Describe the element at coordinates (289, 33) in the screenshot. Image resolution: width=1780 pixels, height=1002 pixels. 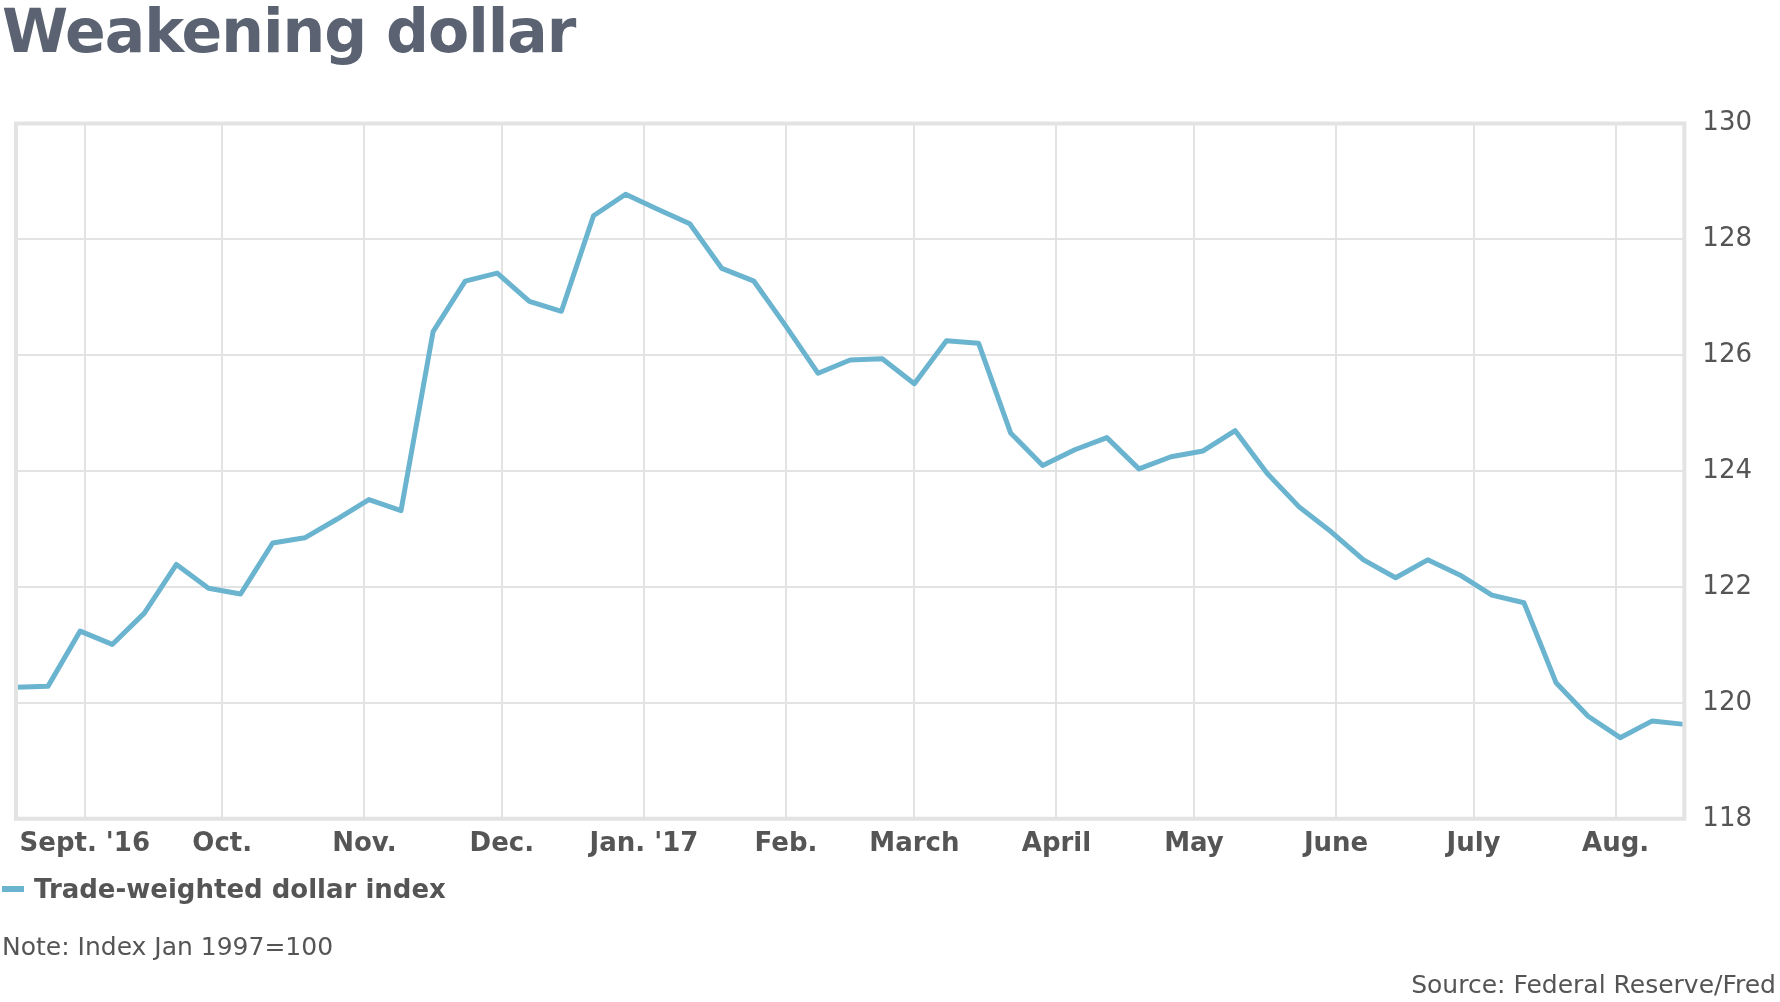
I see `chart-title: Weakening dollar` at that location.